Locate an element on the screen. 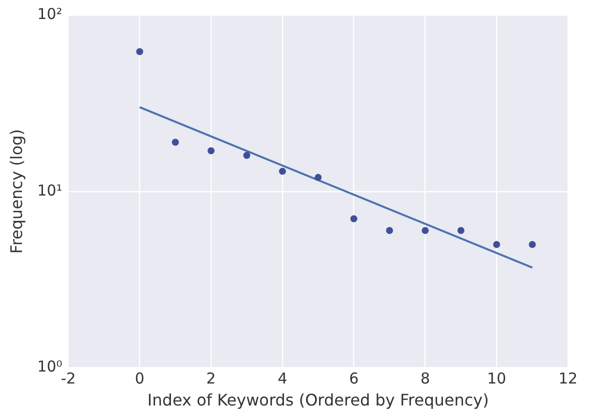 The image size is (590, 415). x-axis-title: Index of Keywords (Ordered by Frequency) is located at coordinates (318, 400).